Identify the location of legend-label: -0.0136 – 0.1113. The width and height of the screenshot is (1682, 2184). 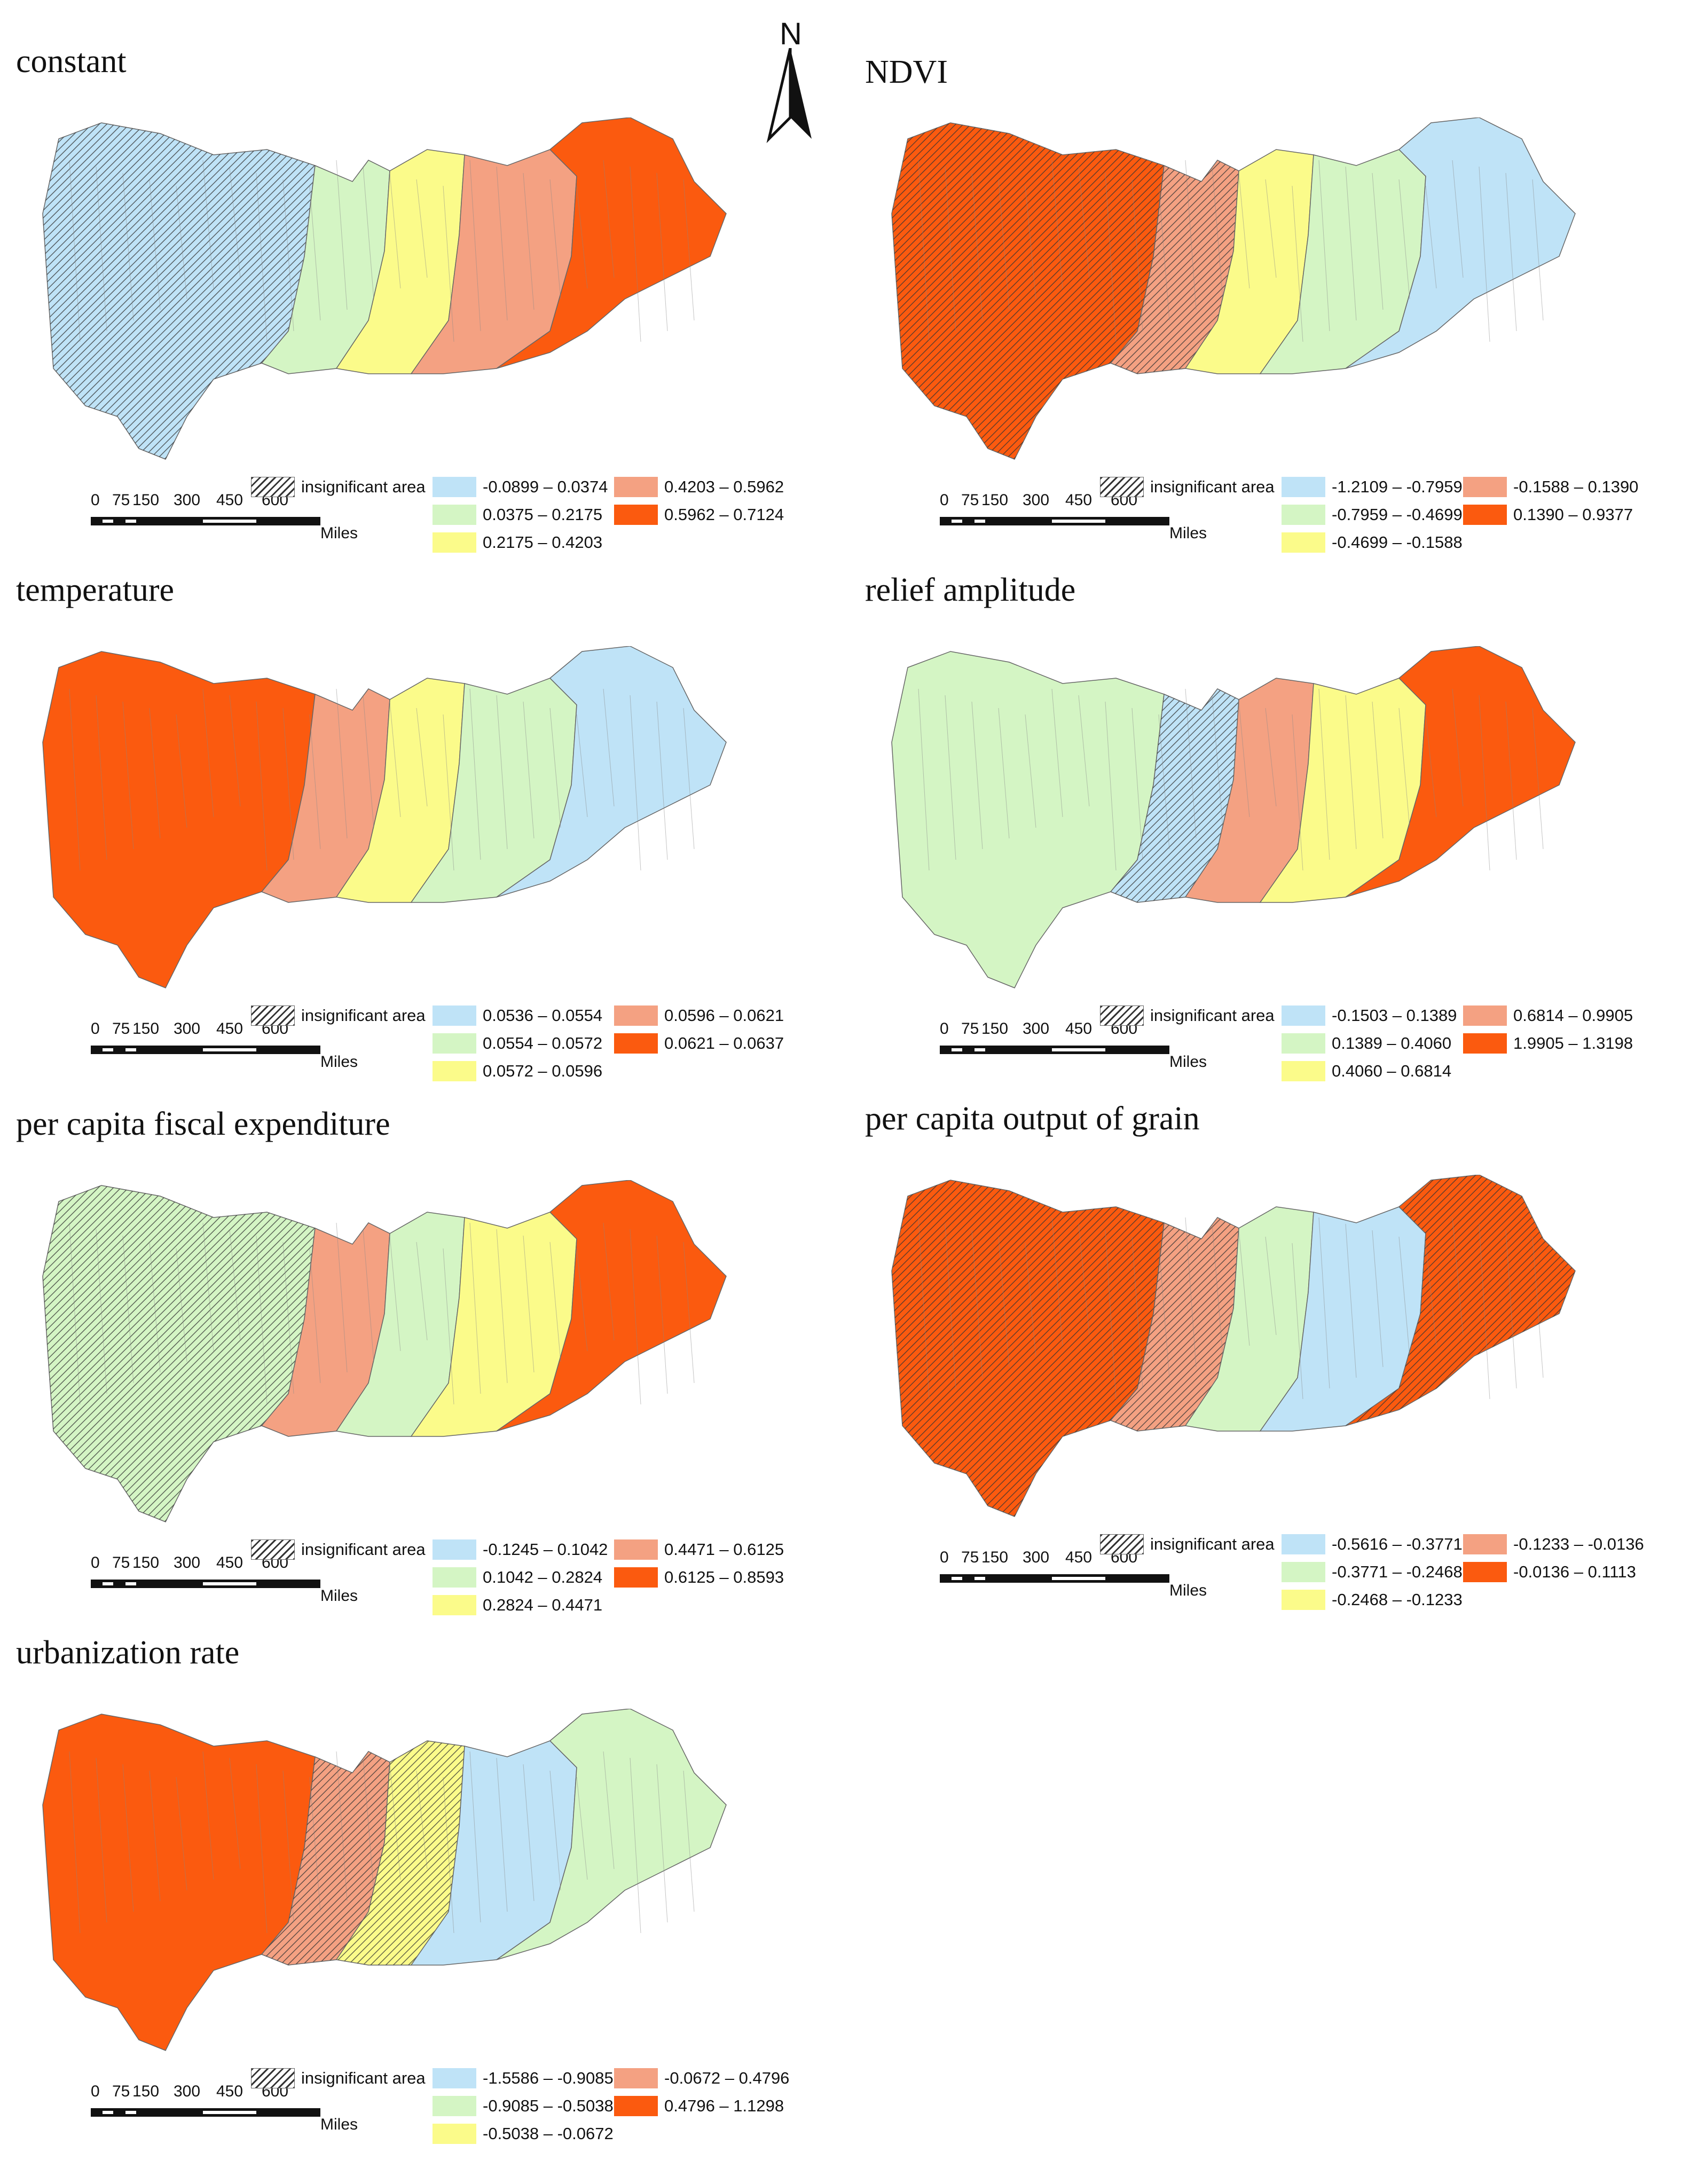
(1575, 1571).